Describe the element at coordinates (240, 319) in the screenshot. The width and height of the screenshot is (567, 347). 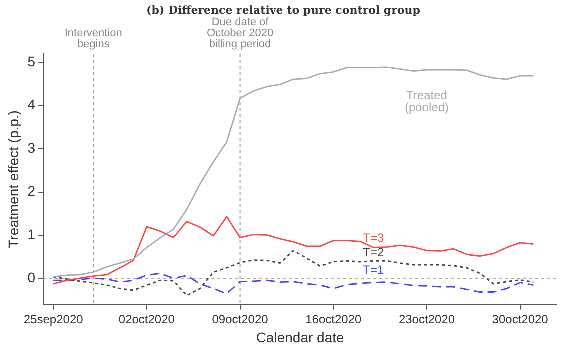
I see `x-tick-label: 09oct2020` at that location.